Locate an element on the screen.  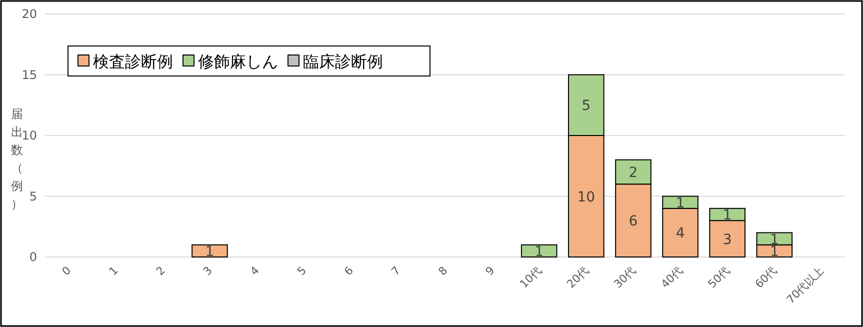
data-label: 10 is located at coordinates (586, 197).